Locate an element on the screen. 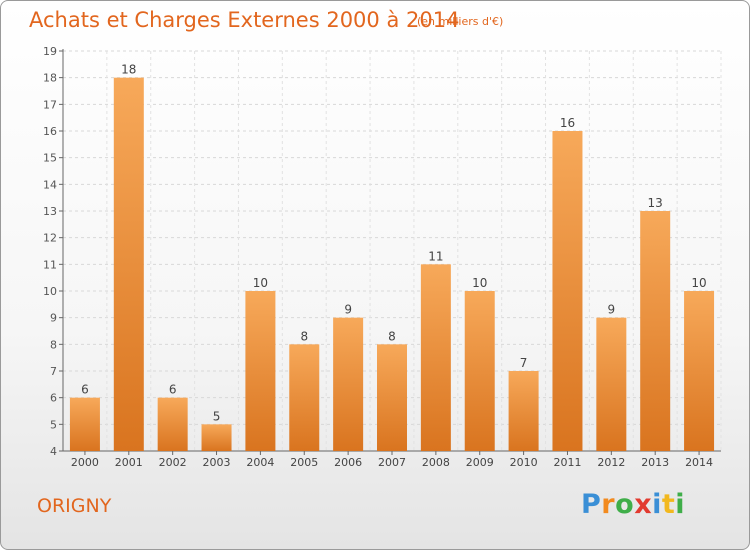 The image size is (750, 550). data-label: 13 is located at coordinates (655, 203).